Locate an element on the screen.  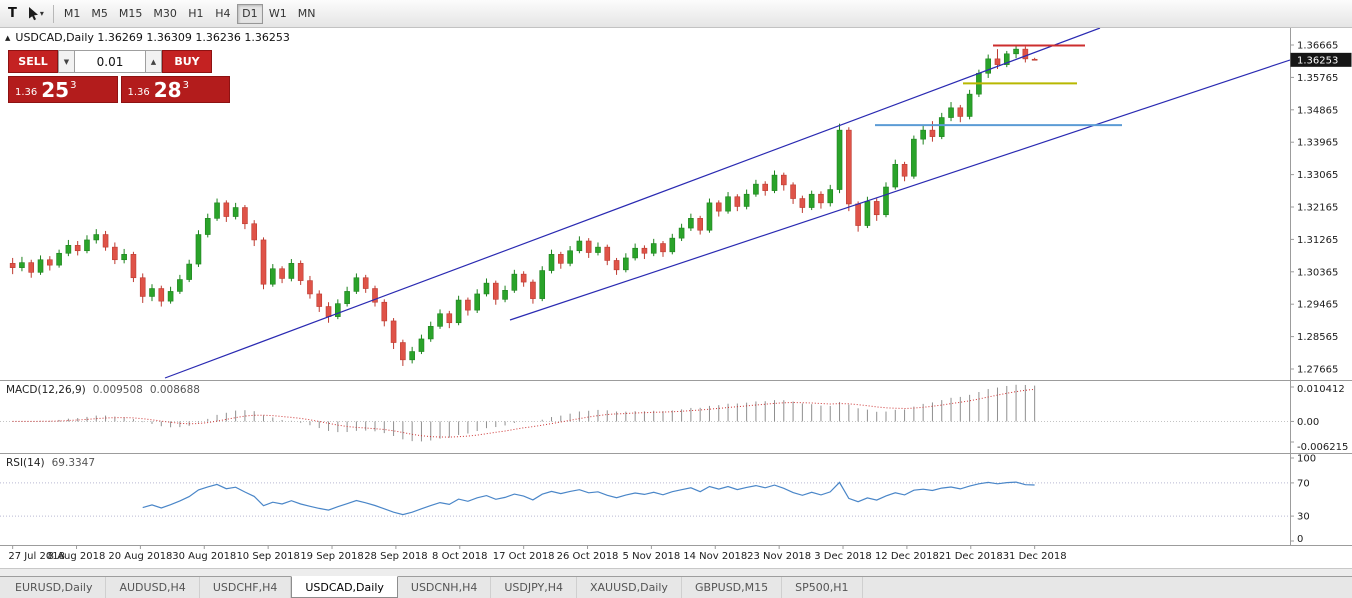
cursor-tool-button: ▾ is located at coordinates (35, 13).